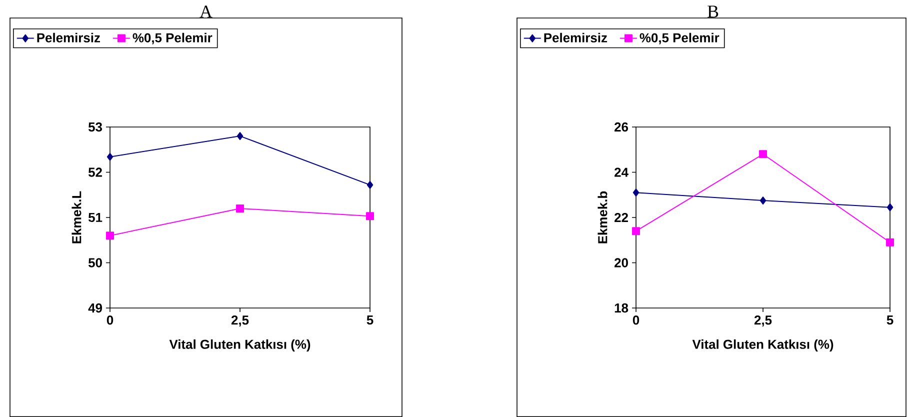 The width and height of the screenshot is (908, 417). Describe the element at coordinates (95, 263) in the screenshot. I see `y-tick-label: 50` at that location.